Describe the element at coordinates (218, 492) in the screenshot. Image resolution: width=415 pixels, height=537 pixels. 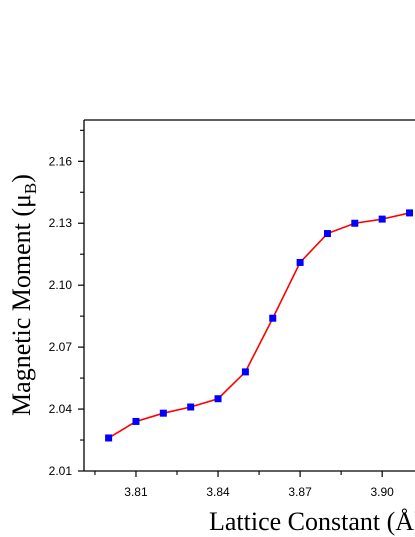
I see `x-tick-label: 3.84` at that location.